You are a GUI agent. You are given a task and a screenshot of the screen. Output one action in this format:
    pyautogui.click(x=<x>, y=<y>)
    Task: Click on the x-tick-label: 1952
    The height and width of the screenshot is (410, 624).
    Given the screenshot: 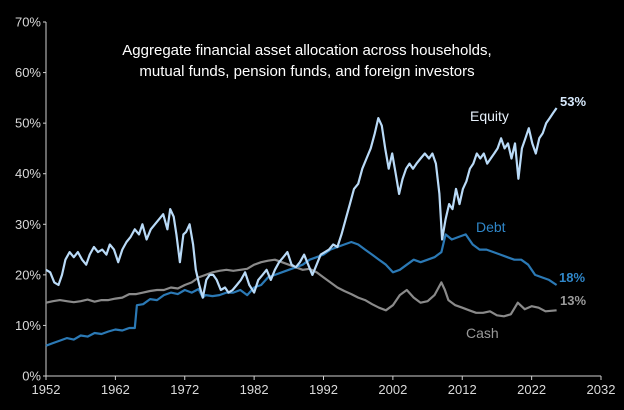 What is the action you would take?
    pyautogui.click(x=46, y=389)
    